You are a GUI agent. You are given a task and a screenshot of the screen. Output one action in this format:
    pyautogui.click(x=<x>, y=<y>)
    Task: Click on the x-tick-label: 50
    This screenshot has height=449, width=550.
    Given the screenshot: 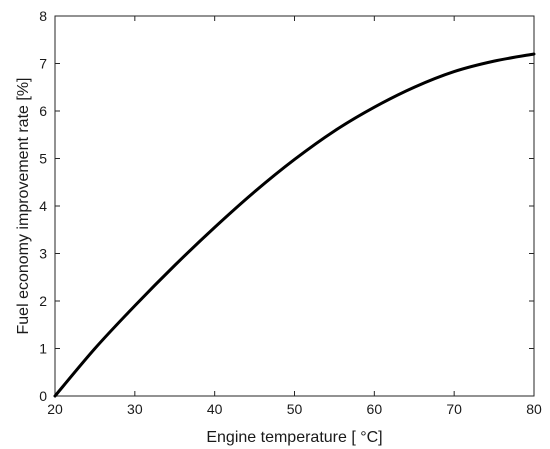 What is the action you would take?
    pyautogui.click(x=295, y=409)
    